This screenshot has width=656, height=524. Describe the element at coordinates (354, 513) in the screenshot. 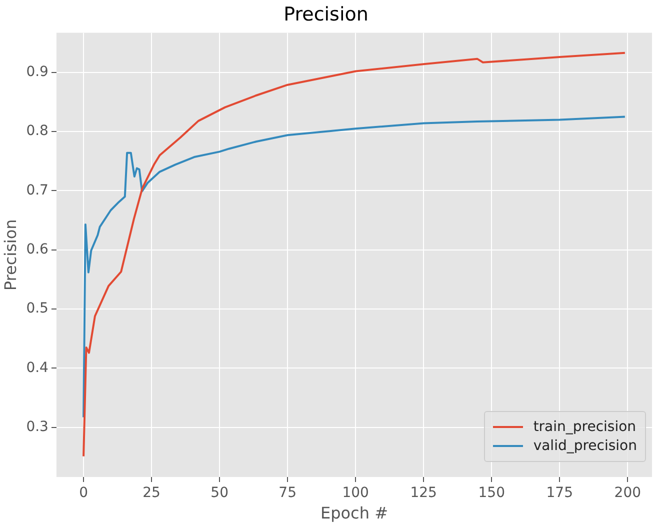

I see `x-axis-title: Epoch #` at that location.